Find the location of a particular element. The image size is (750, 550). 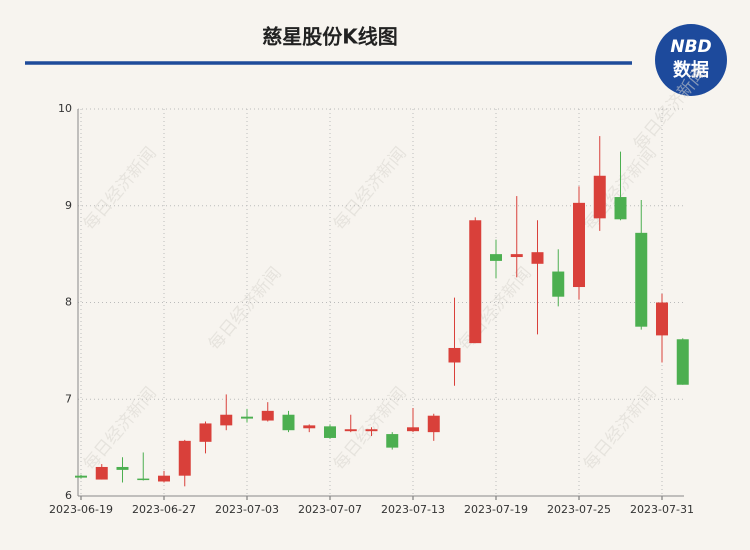

y-tick-label: 10 is located at coordinates (65, 108).